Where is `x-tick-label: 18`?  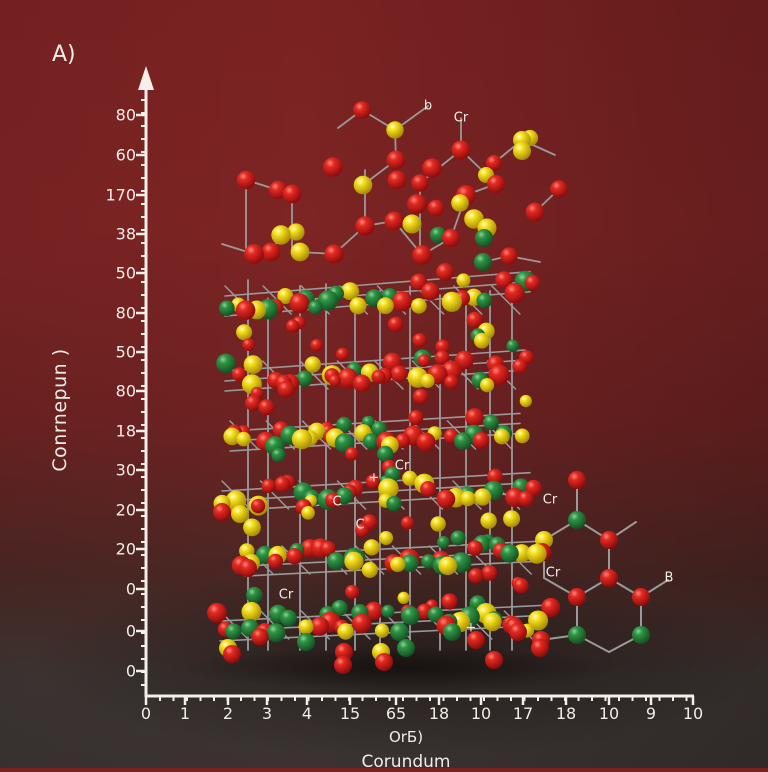
x-tick-label: 18 is located at coordinates (439, 713).